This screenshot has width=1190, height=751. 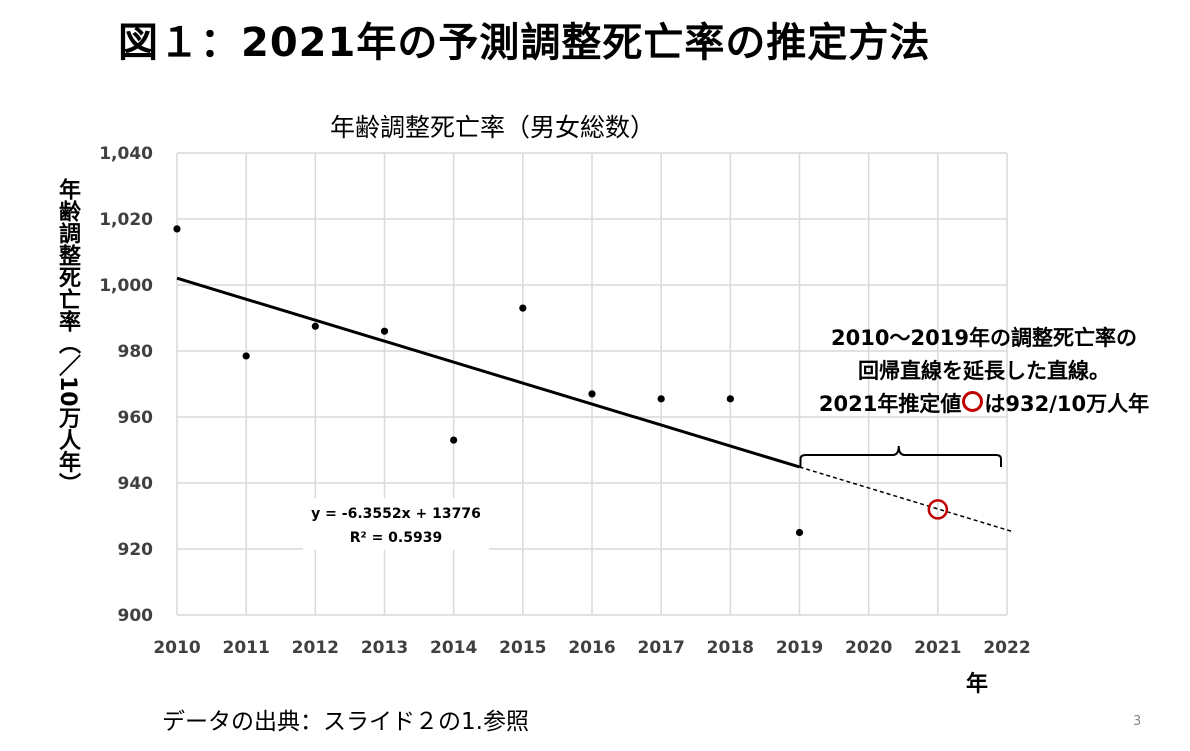 I want to click on regression-equation: y = -6.3552x + 13776, so click(x=396, y=514).